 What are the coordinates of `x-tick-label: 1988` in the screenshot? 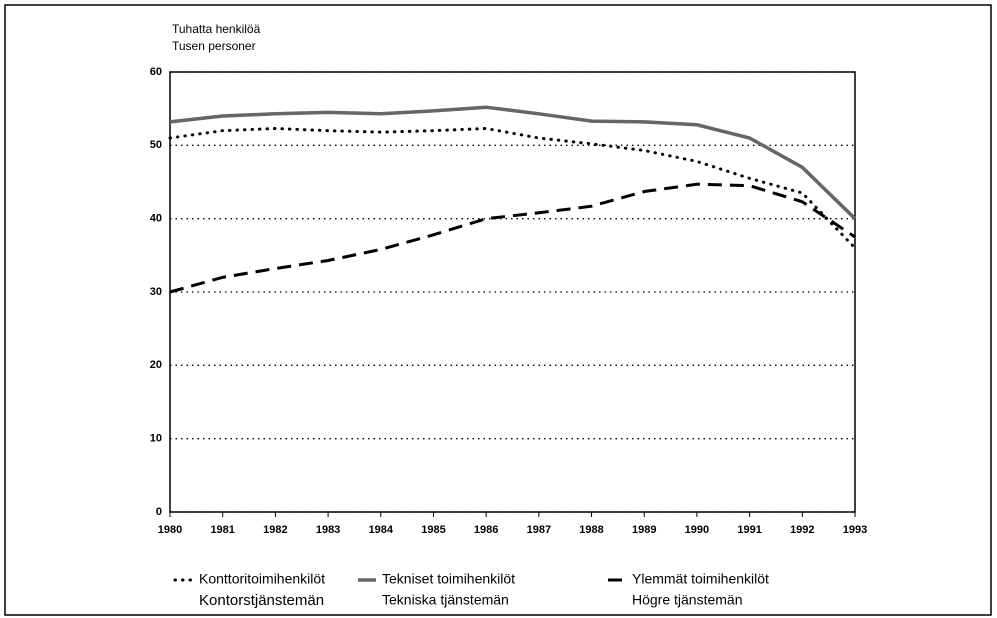 It's located at (591, 530).